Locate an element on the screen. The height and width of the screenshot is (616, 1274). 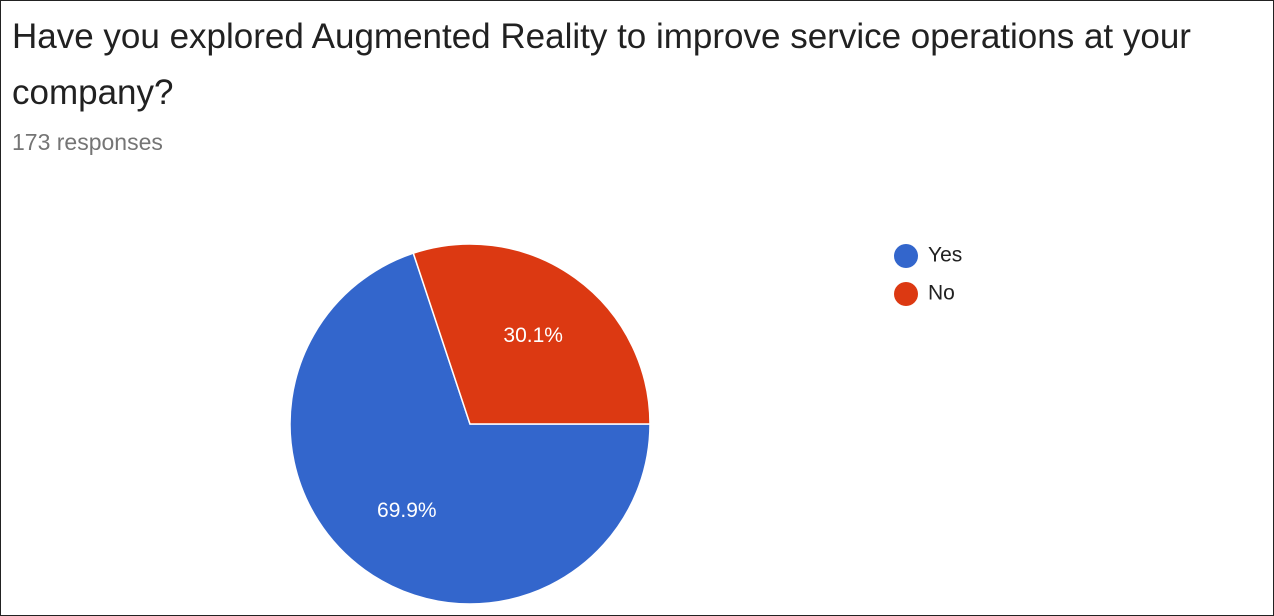
chart-subtitle: 173 responses is located at coordinates (87, 142).